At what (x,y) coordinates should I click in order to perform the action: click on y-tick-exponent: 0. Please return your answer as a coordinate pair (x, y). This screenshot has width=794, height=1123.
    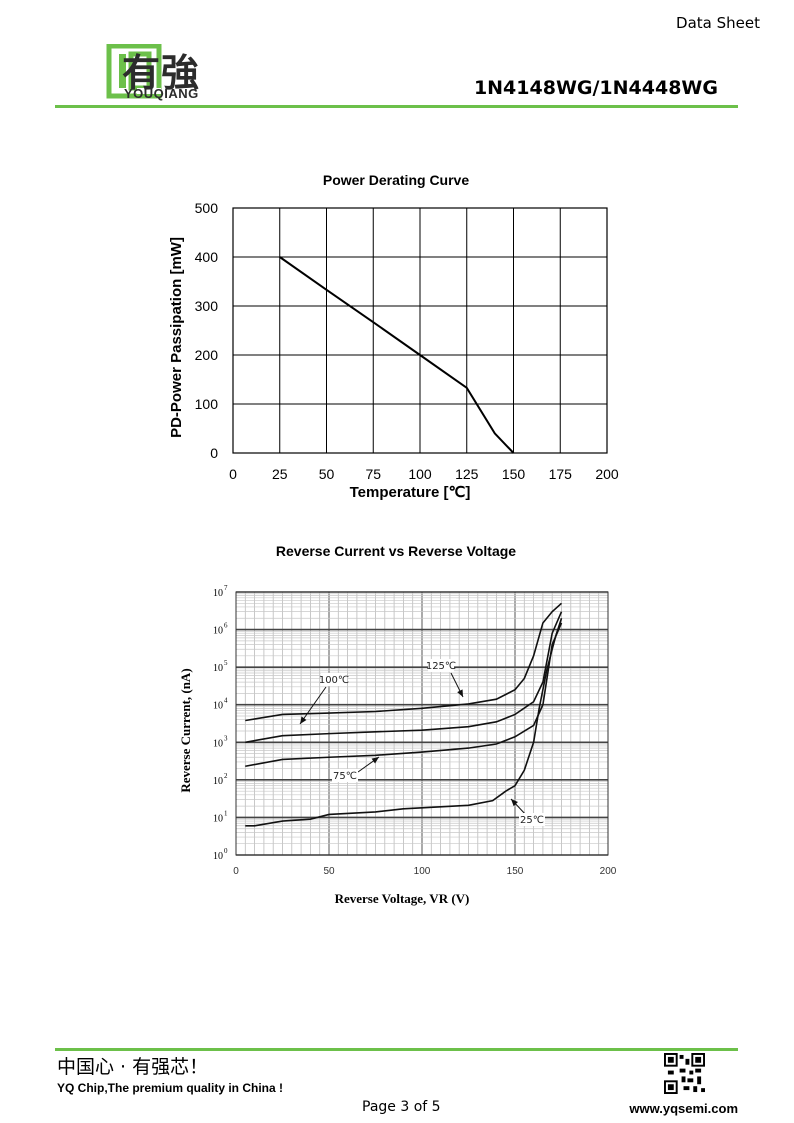
    Looking at the image, I should click on (226, 851).